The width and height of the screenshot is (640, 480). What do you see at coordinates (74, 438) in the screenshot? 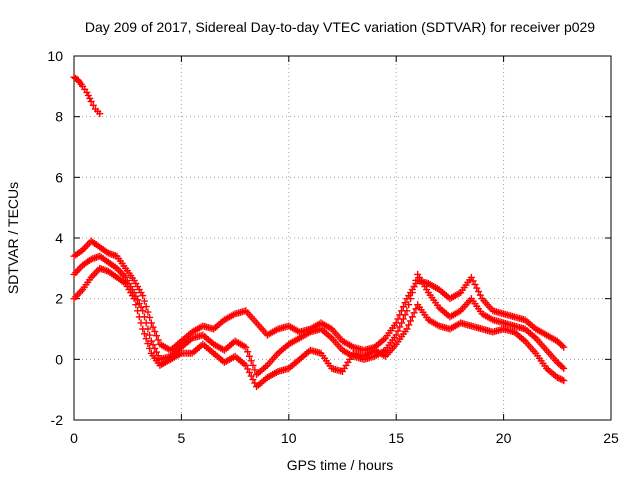
I see `x-tick-label: 0` at bounding box center [74, 438].